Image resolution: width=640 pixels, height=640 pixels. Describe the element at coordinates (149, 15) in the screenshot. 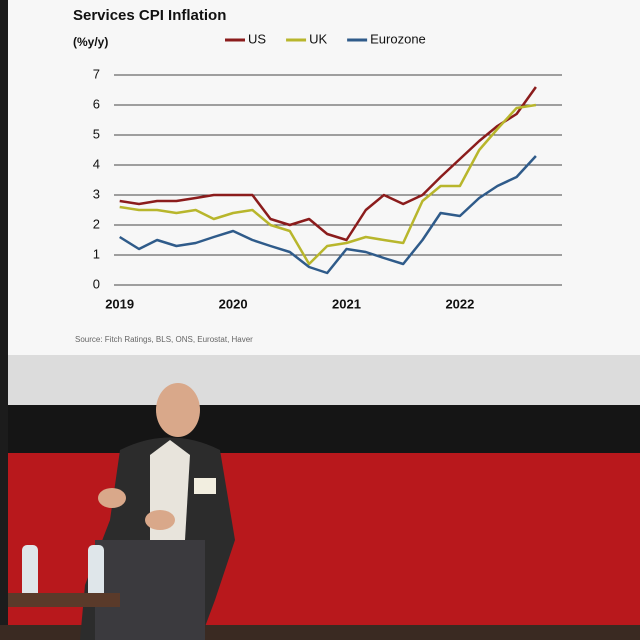

I see `chart-title: Services CPI Inflation` at that location.